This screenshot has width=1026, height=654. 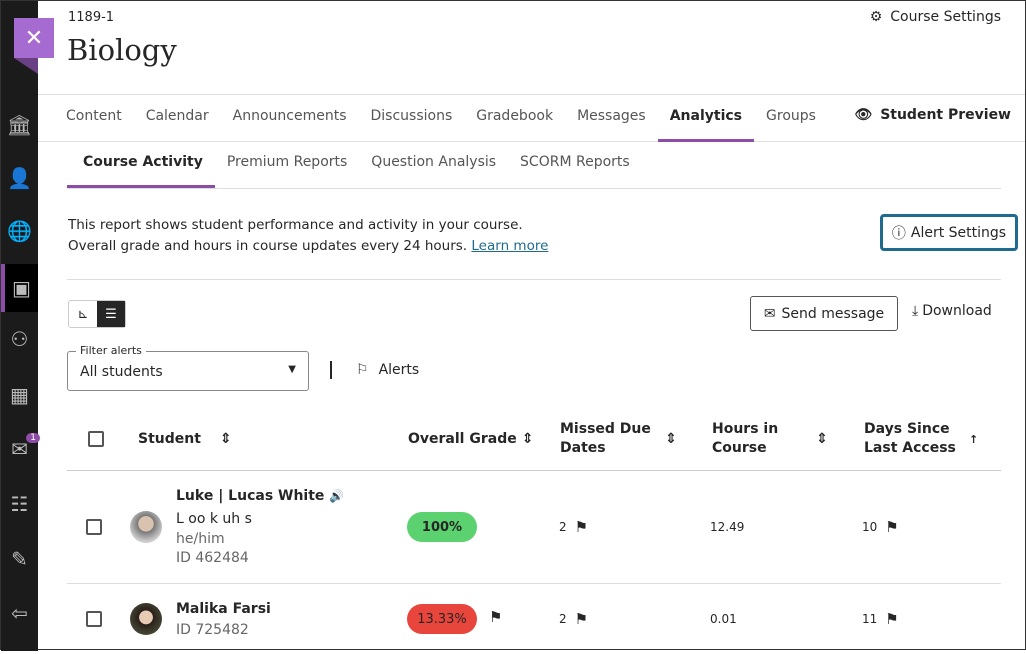 I want to click on student-preview-button: 👁 Student Preview, so click(x=932, y=115).